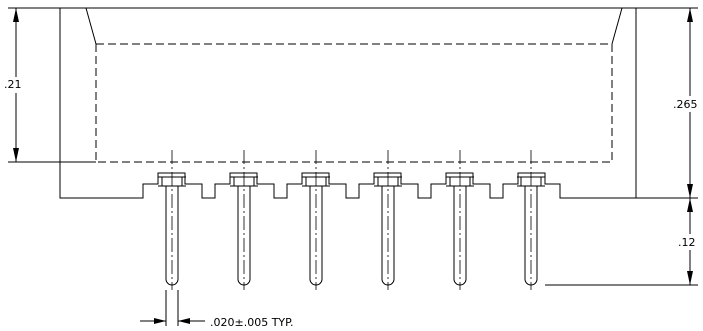  I want to click on dim-pin-length: .12, so click(622, 242).